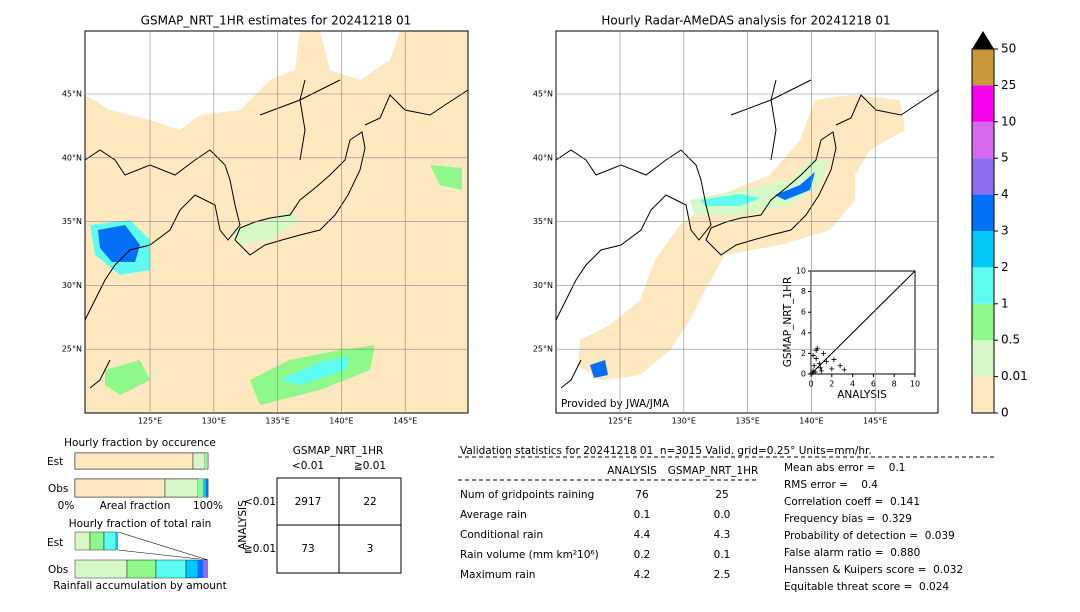 This screenshot has height=612, width=1080. I want to click on row-label: <0.01, so click(260, 502).